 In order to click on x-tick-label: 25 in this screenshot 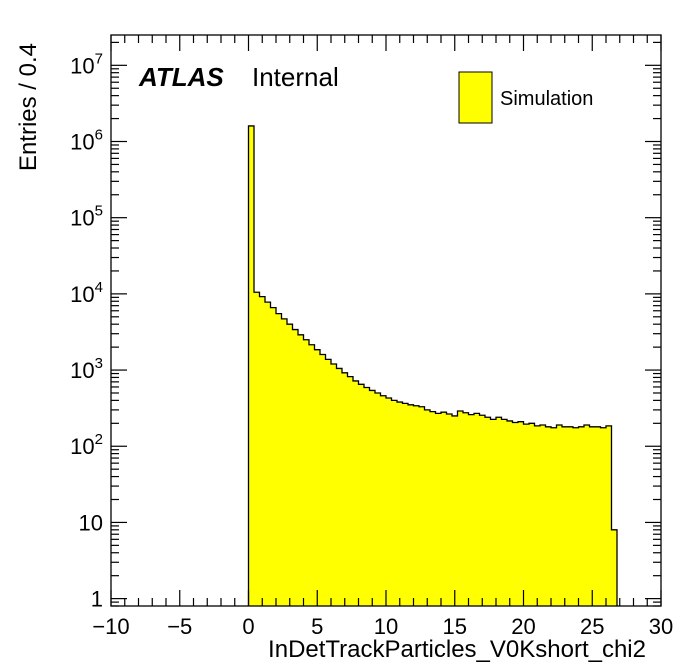, I will do `click(592, 626)`.